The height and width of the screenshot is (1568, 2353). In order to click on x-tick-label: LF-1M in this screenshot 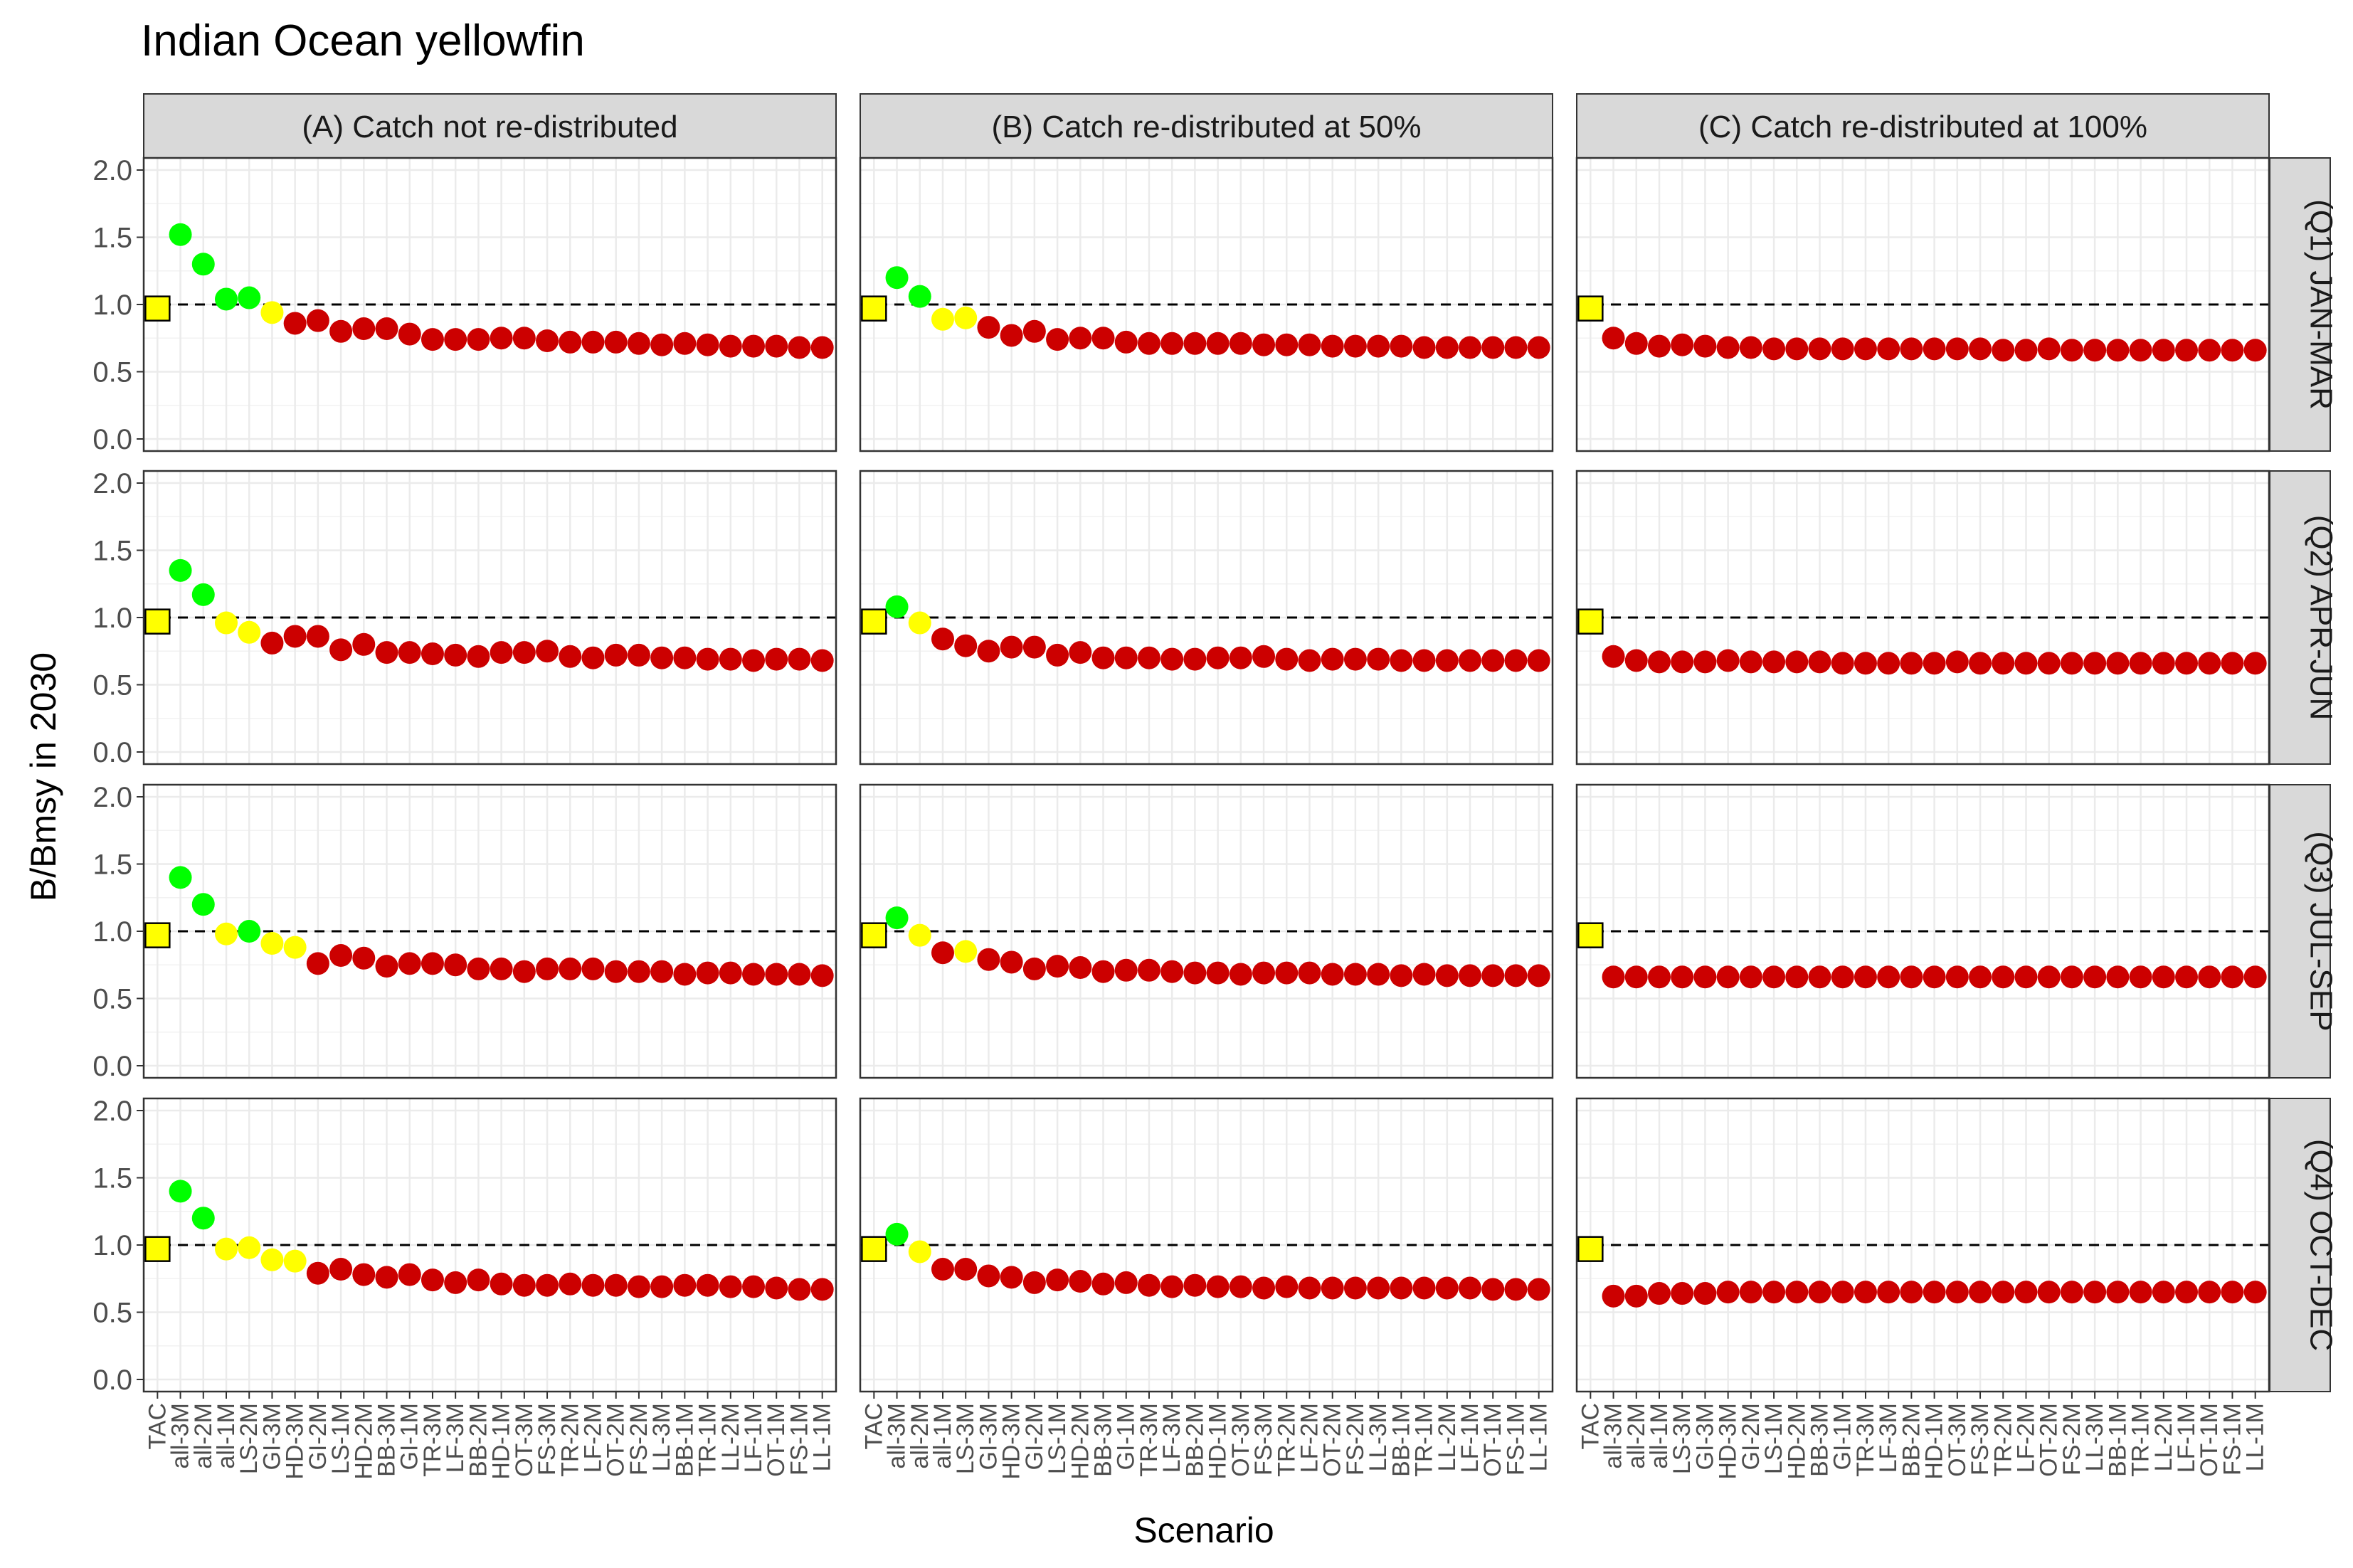, I will do `click(2186, 1438)`.